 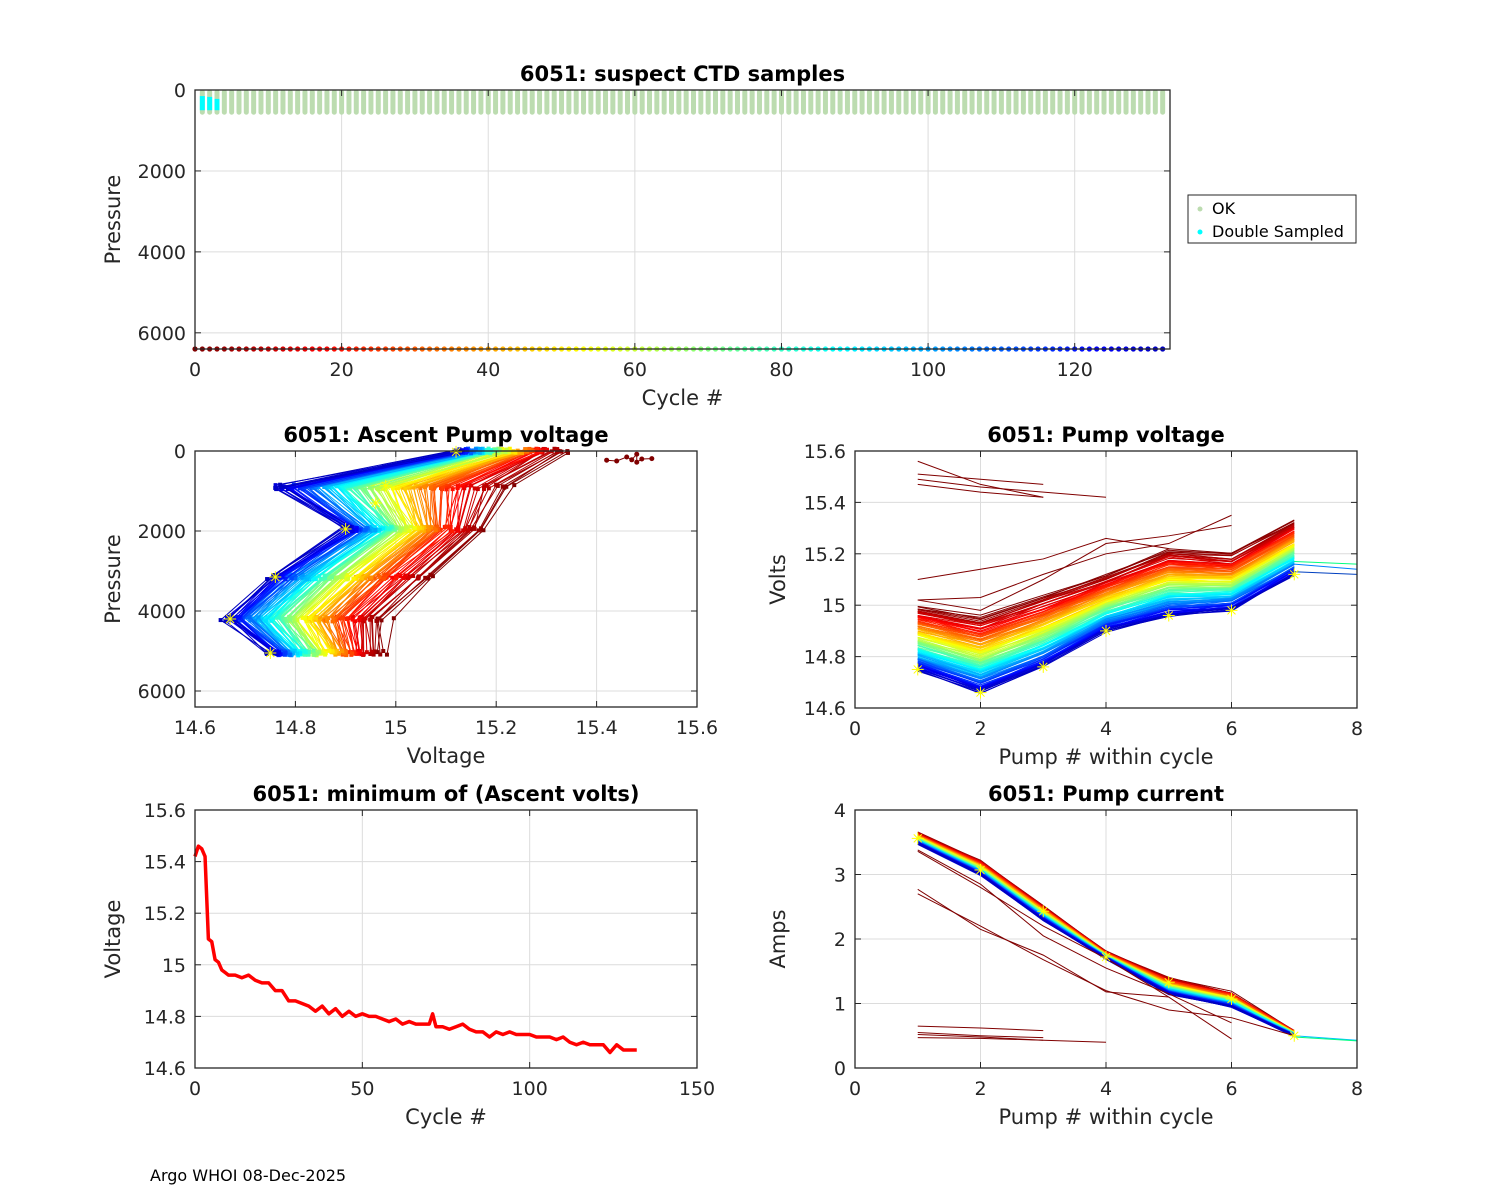 What do you see at coordinates (1106, 1089) in the screenshot?
I see `x-tick-label: 4` at bounding box center [1106, 1089].